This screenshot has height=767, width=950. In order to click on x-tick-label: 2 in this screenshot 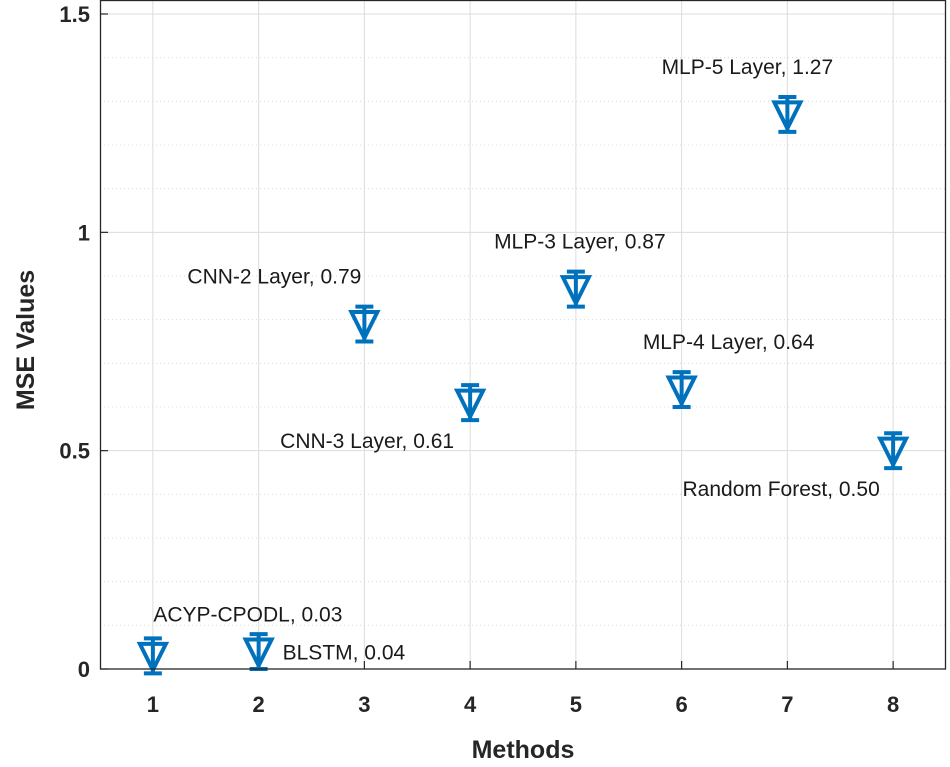, I will do `click(259, 704)`.